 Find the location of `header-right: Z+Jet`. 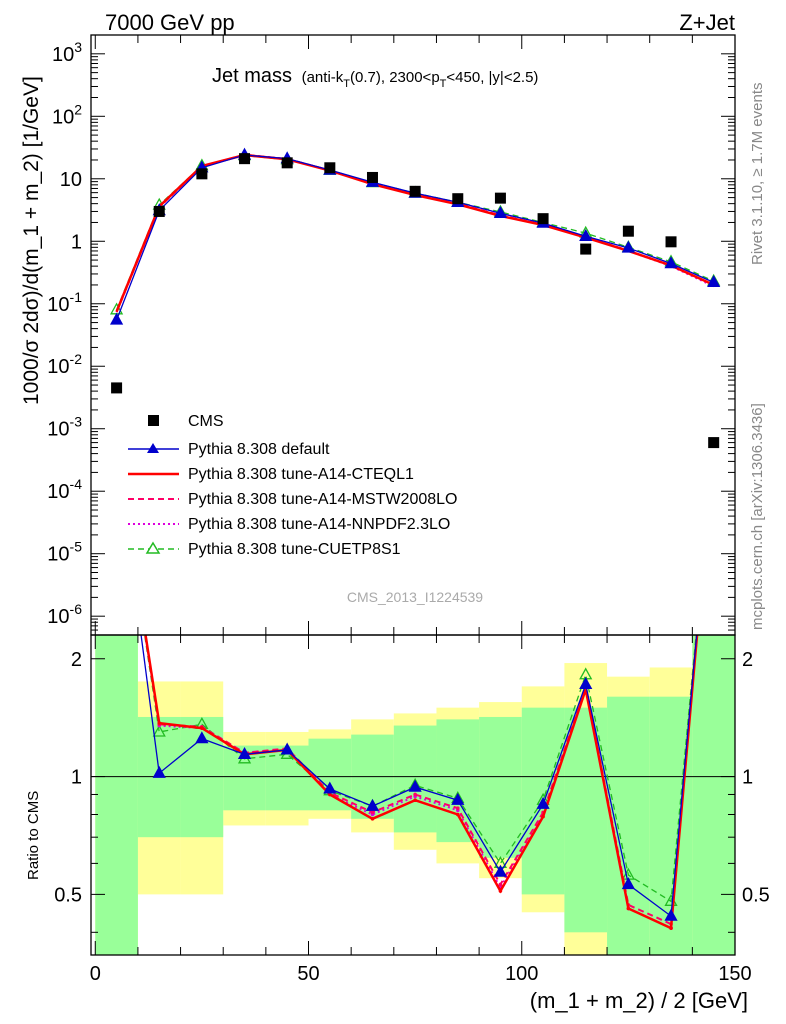

header-right: Z+Jet is located at coordinates (707, 22).